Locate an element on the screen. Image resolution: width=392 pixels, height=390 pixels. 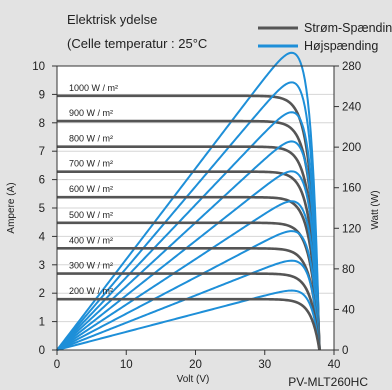
legend-label-iv: Strøm-Spænding is located at coordinates (348, 28).